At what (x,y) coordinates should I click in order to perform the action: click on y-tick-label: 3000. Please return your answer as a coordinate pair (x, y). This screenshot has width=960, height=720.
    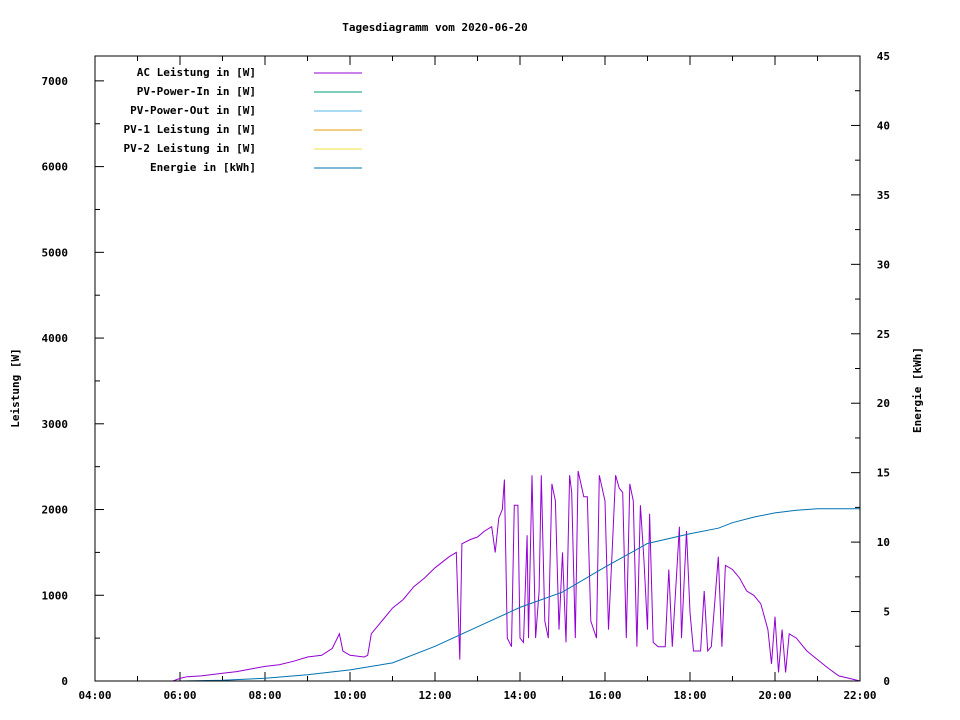
    Looking at the image, I should click on (55, 424).